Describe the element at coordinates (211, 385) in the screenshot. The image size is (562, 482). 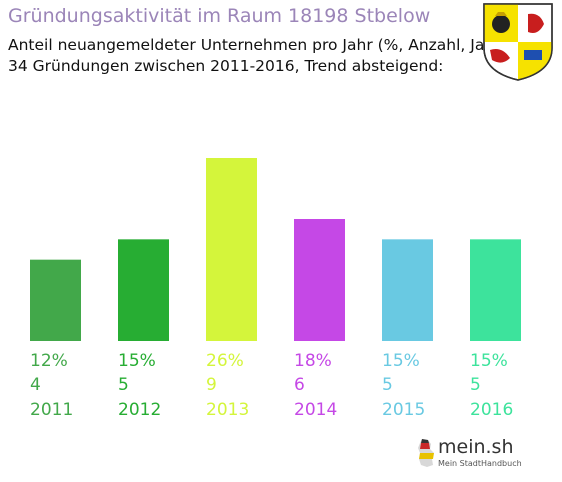
I see `count-label-2013: 9` at that location.